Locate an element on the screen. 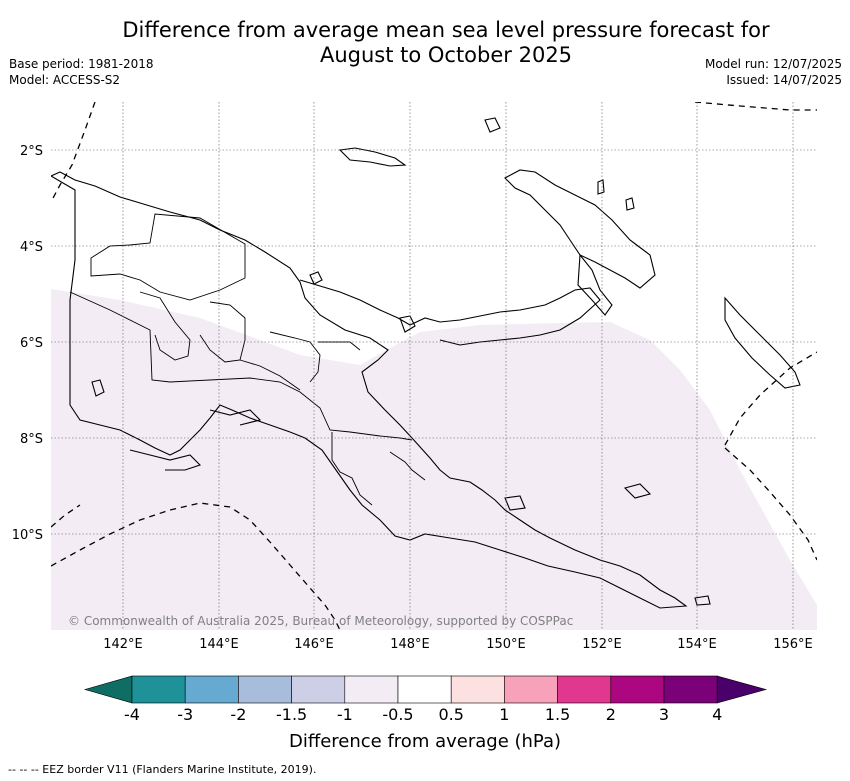 The image size is (850, 781). colorbar-extend-low is located at coordinates (108, 689).